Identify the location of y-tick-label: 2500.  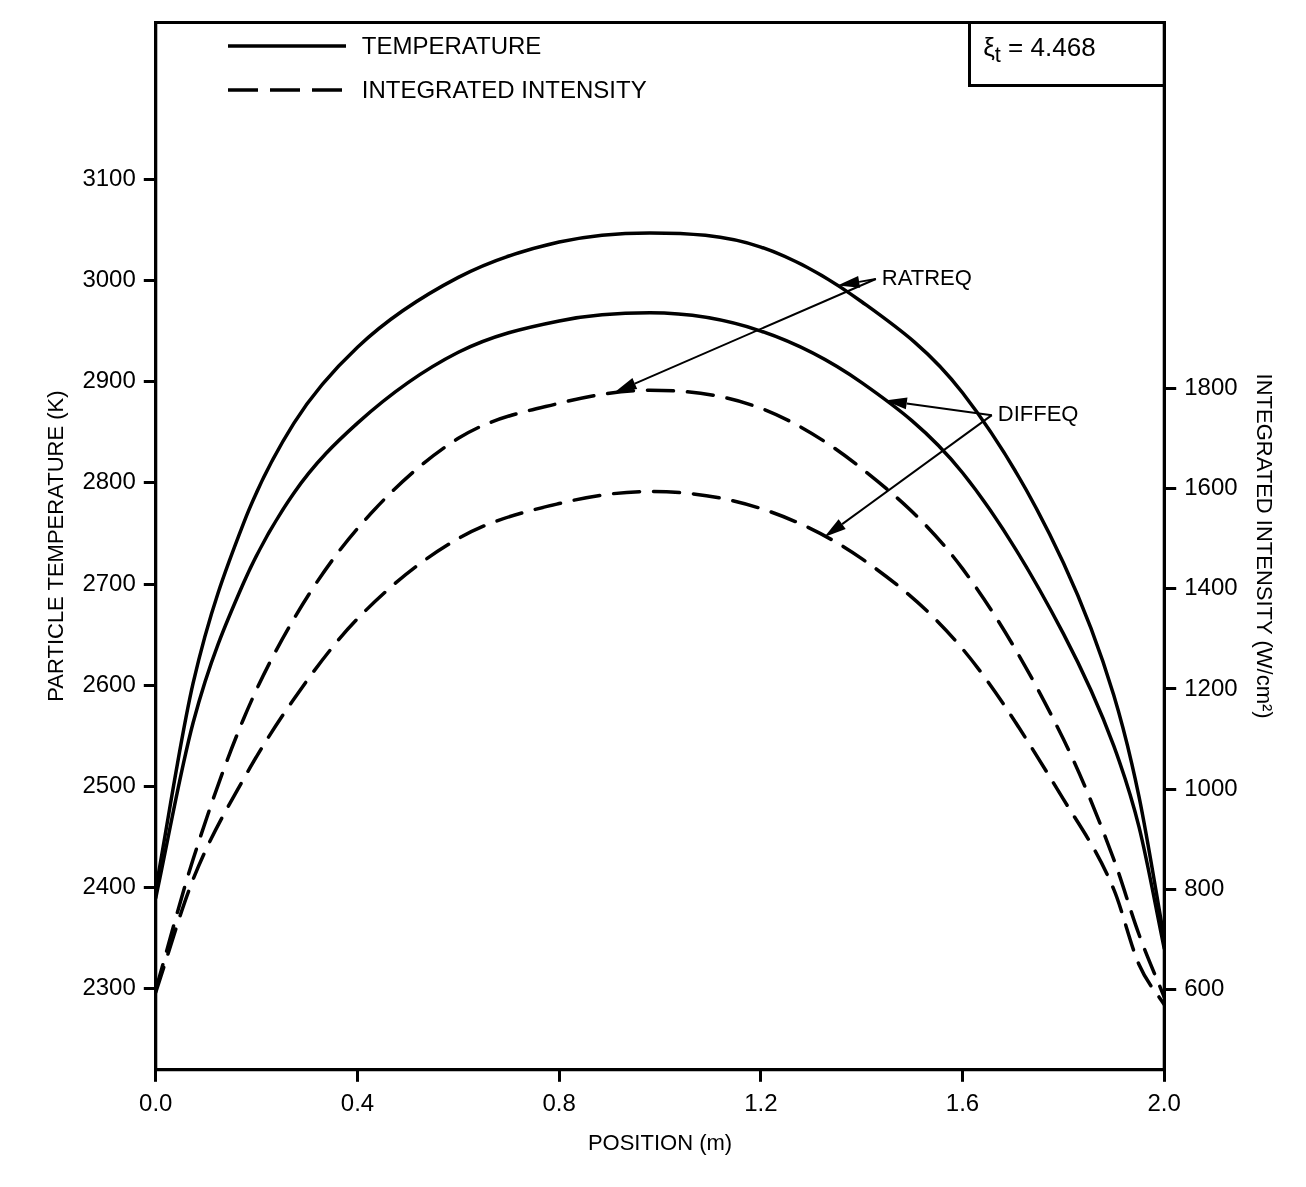
(109, 785).